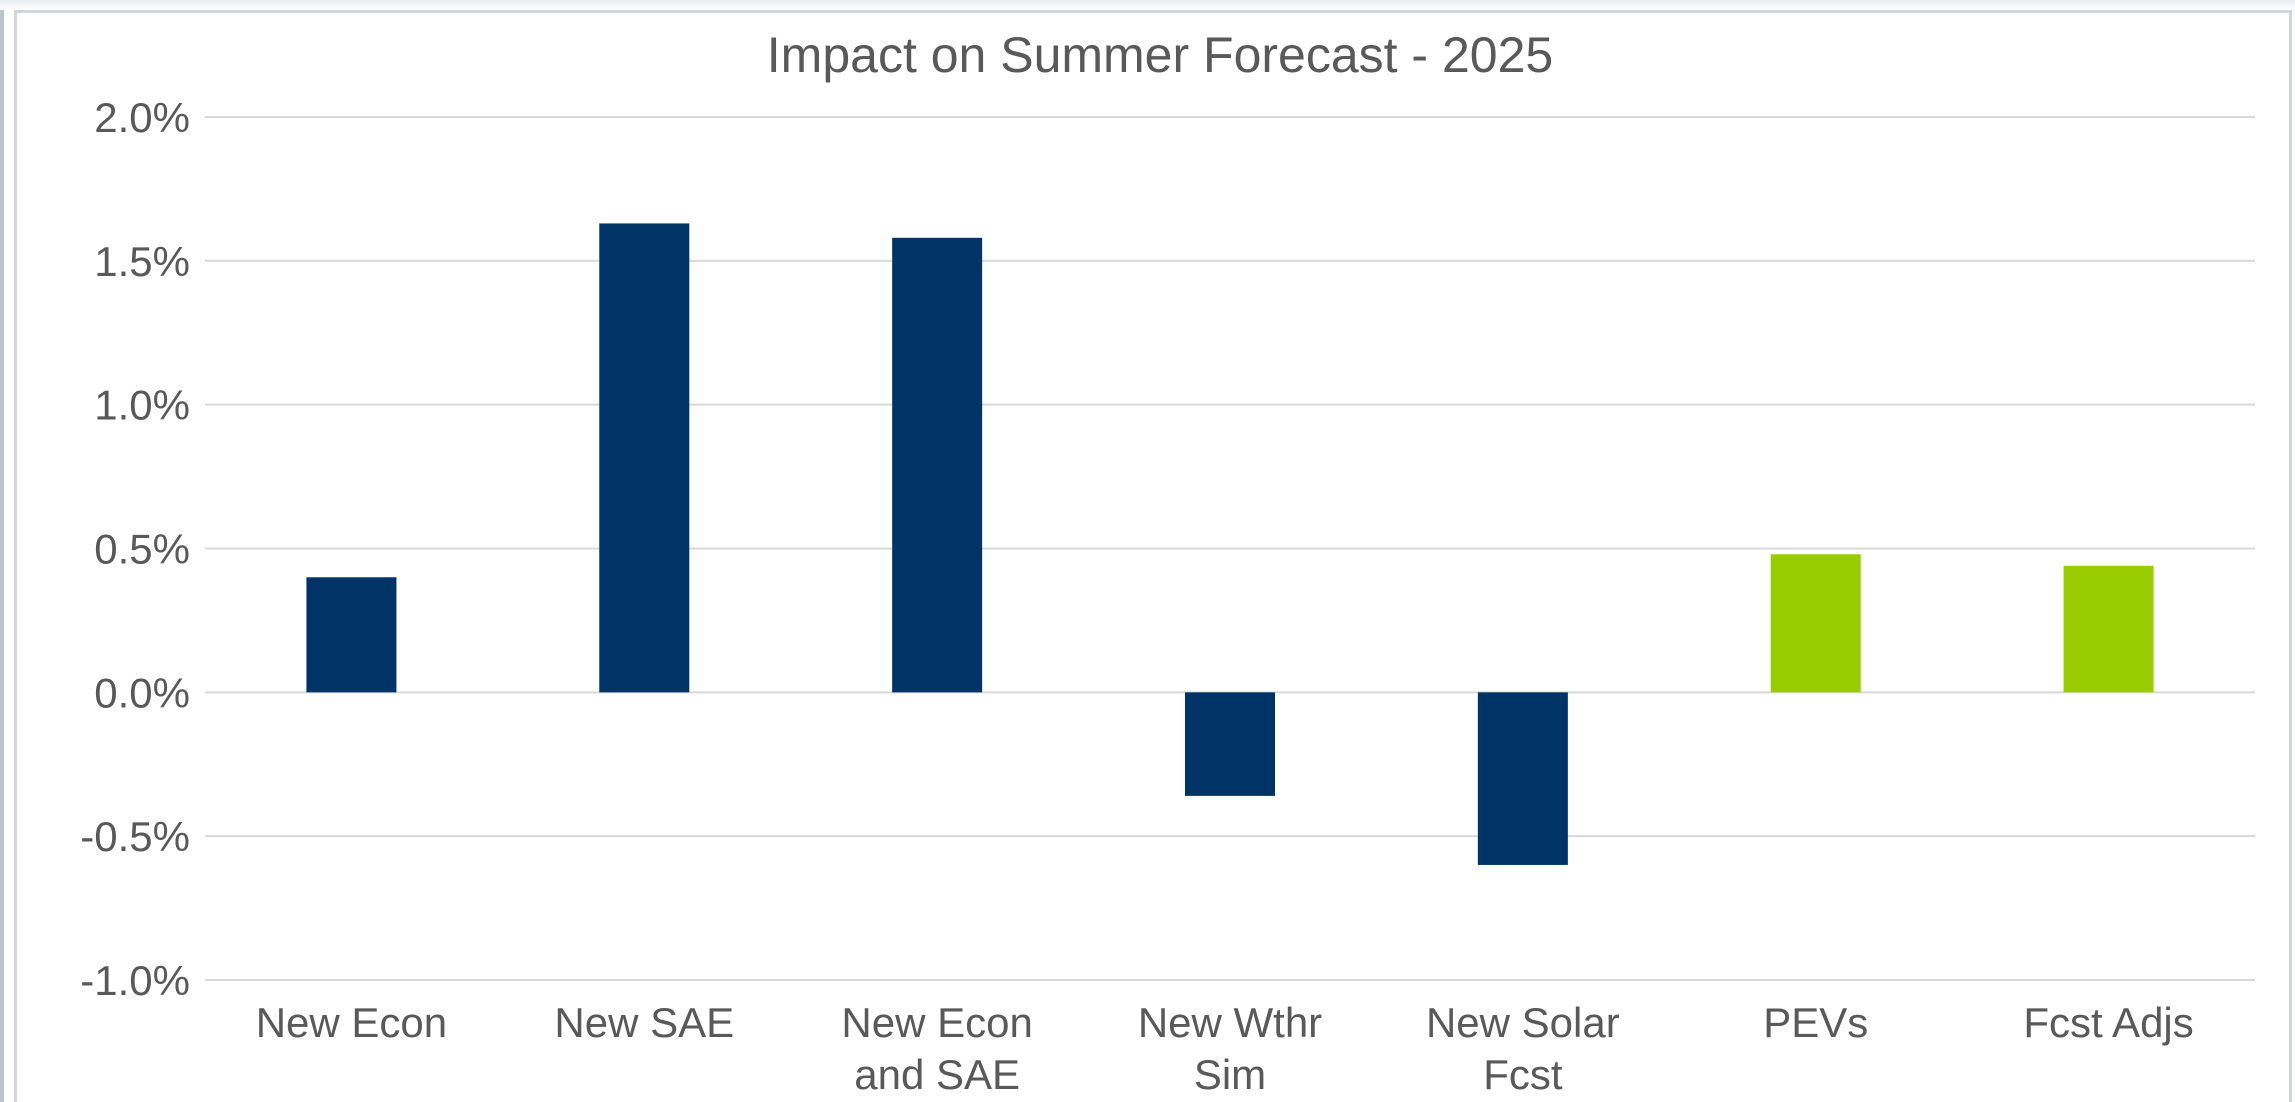 The height and width of the screenshot is (1102, 2295). What do you see at coordinates (135, 836) in the screenshot?
I see `y-tick-label: -0.5%` at bounding box center [135, 836].